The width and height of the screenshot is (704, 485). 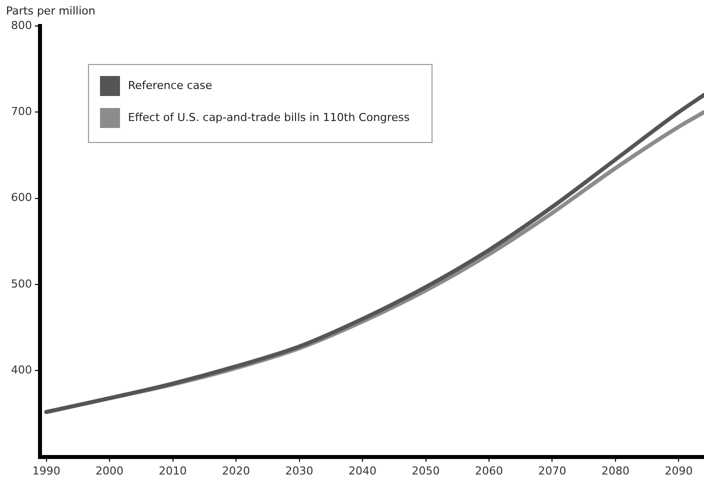 What do you see at coordinates (236, 471) in the screenshot?
I see `x-tick-label: 2020` at bounding box center [236, 471].